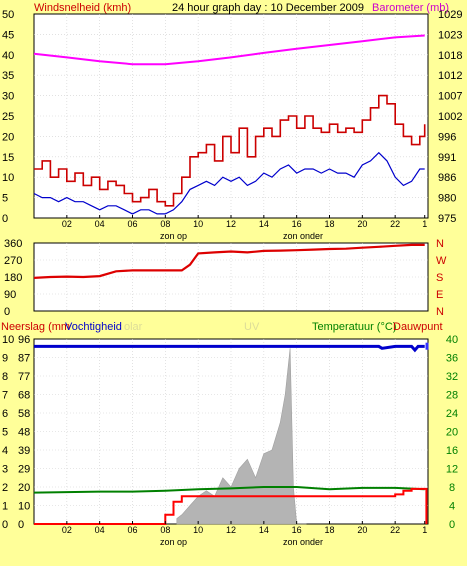 The height and width of the screenshot is (566, 467). What do you see at coordinates (354, 327) in the screenshot?
I see `temperature-axis-title: Temperatuur (°C)` at bounding box center [354, 327].